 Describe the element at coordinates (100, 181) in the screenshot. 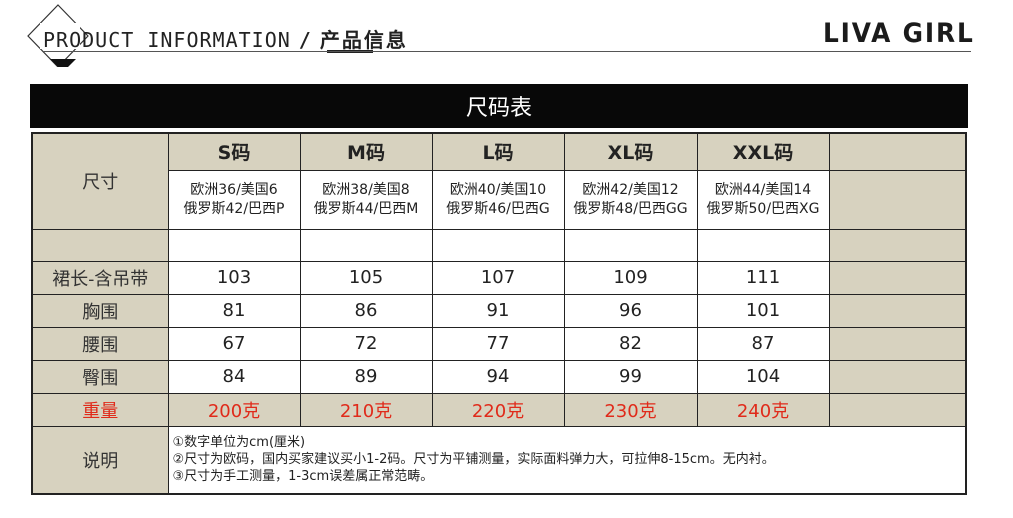

I see `size-label: 尺寸` at that location.